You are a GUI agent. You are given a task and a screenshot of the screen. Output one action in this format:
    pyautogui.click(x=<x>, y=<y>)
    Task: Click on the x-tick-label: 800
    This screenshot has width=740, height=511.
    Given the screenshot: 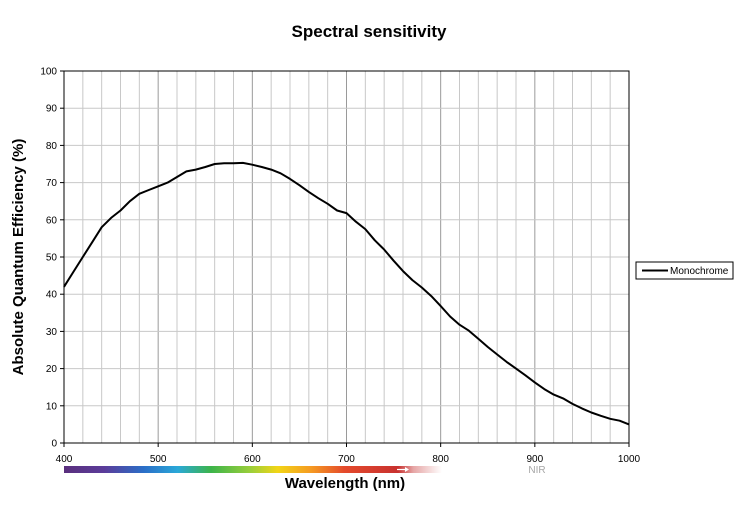 What is the action you would take?
    pyautogui.click(x=440, y=459)
    